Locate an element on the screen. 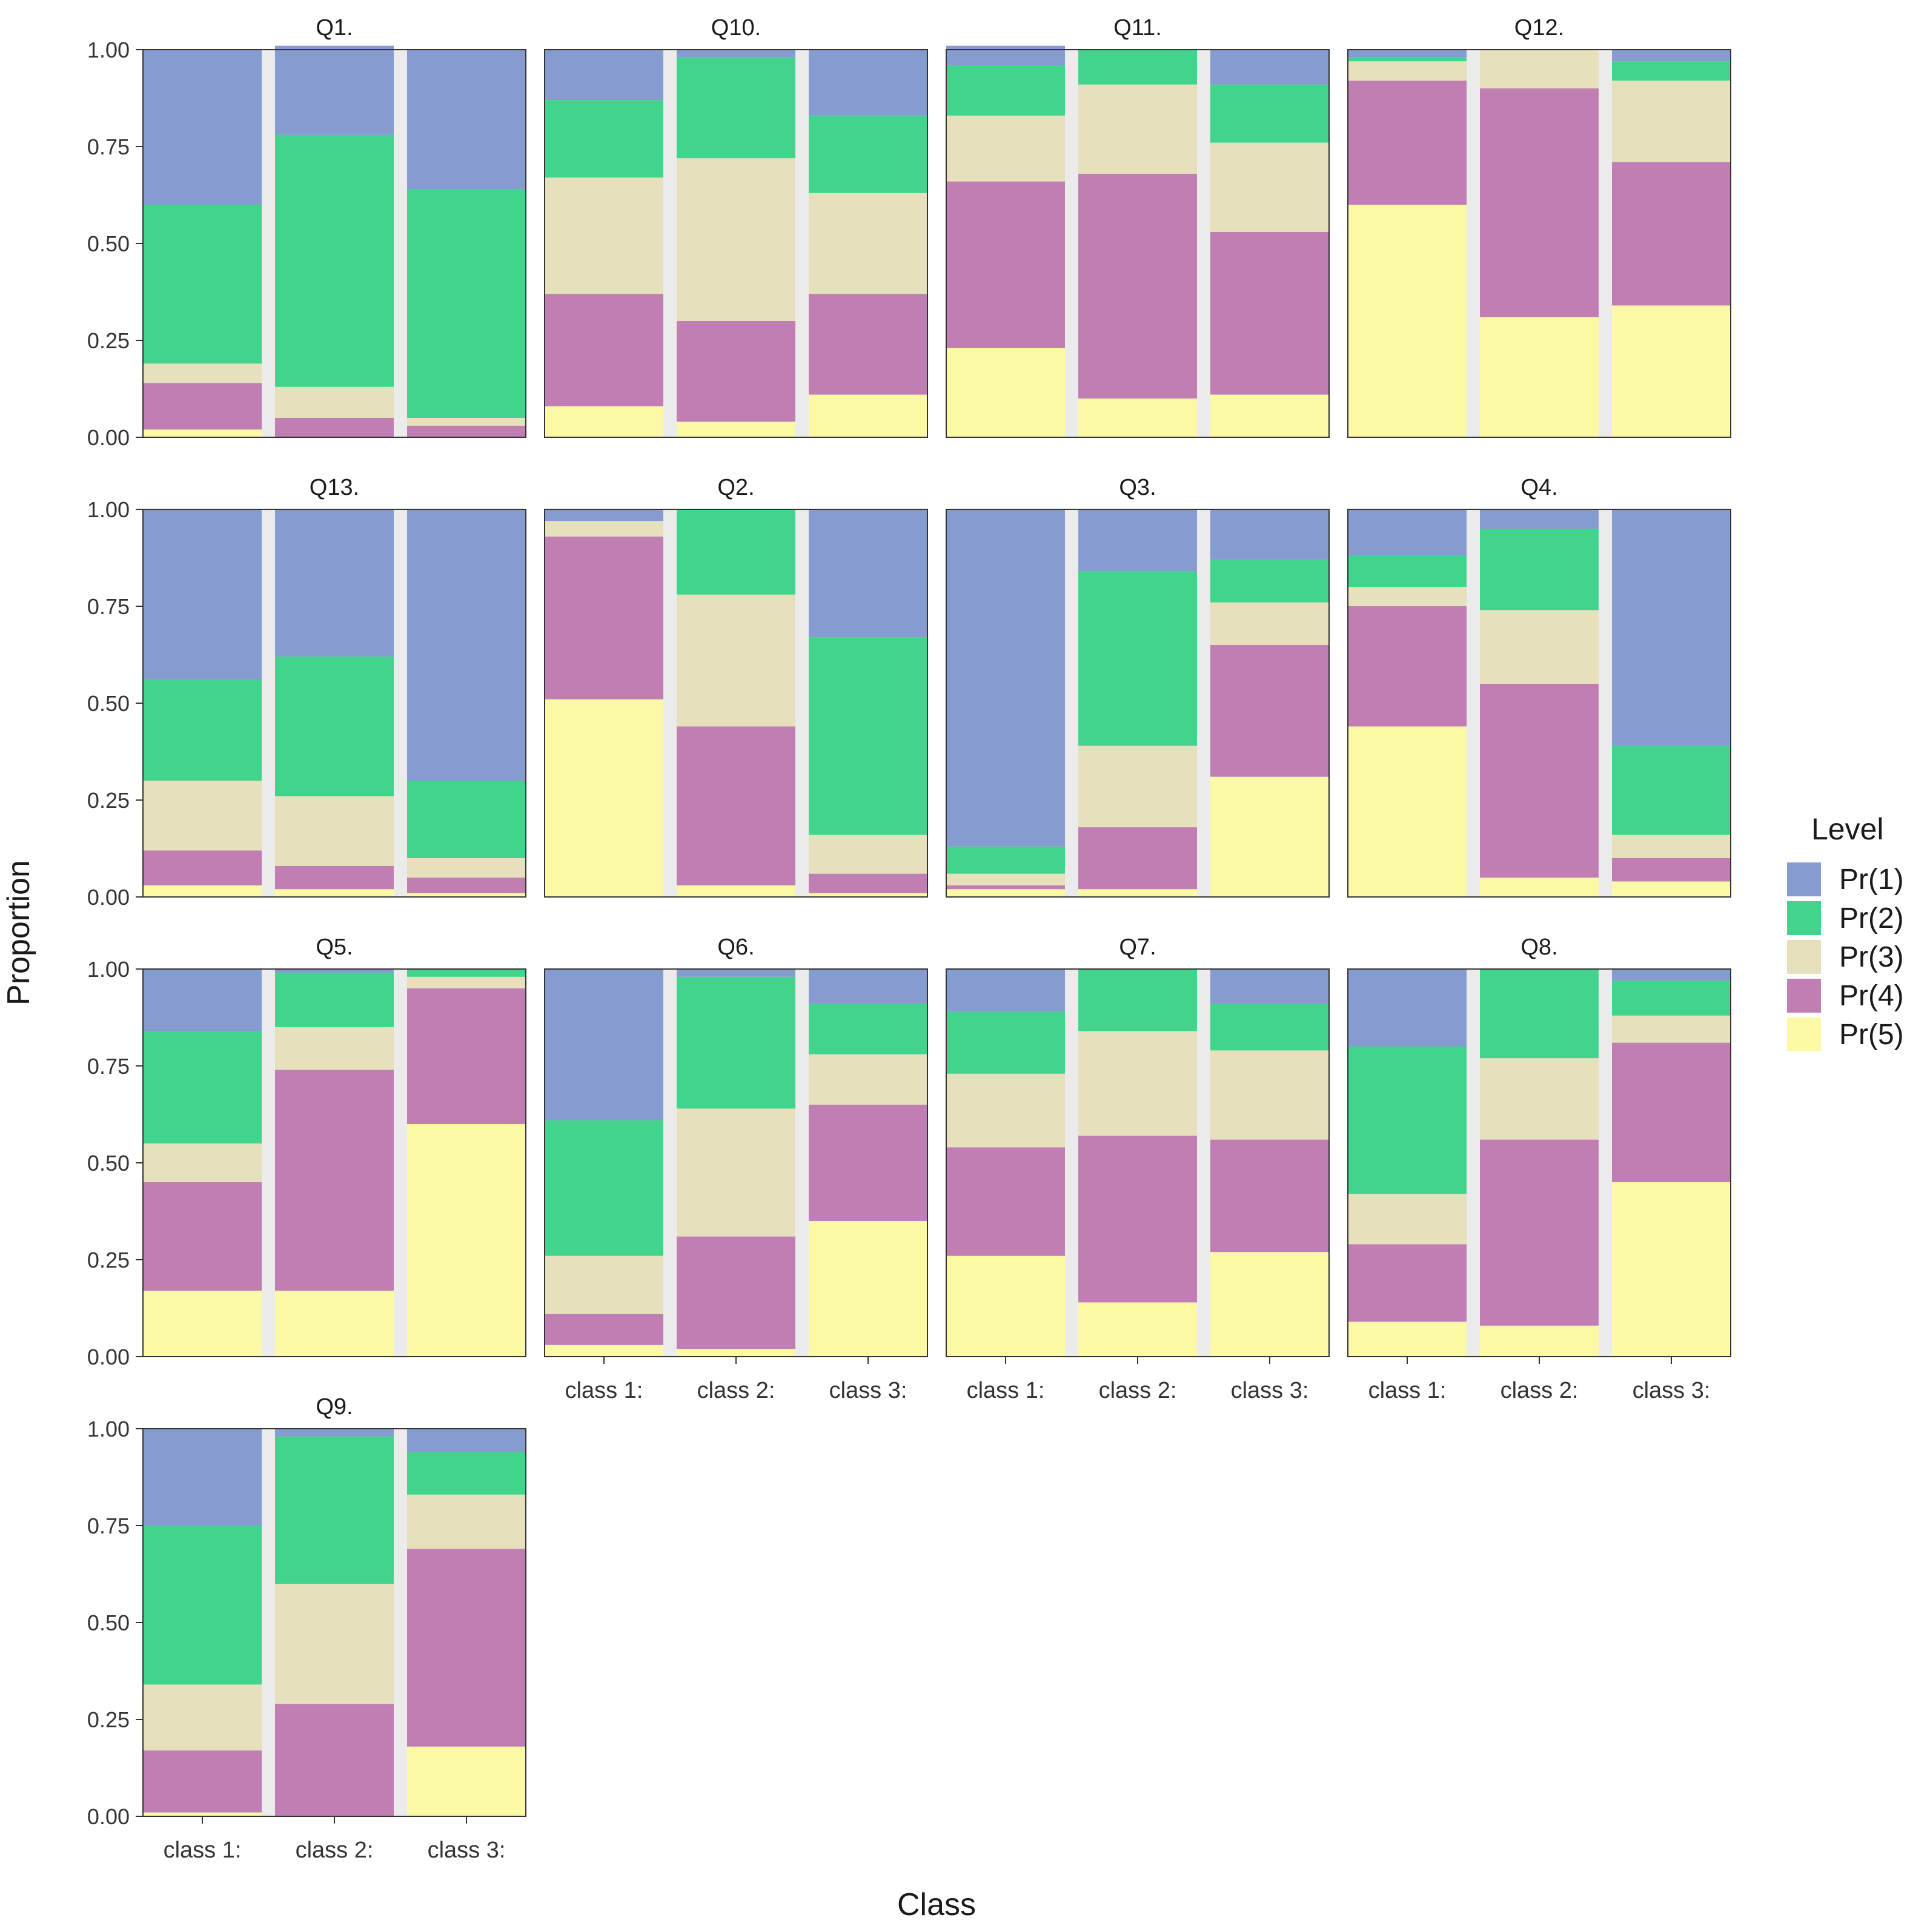 The image size is (1930, 1932). x-tick-label: class 3: is located at coordinates (868, 1391).